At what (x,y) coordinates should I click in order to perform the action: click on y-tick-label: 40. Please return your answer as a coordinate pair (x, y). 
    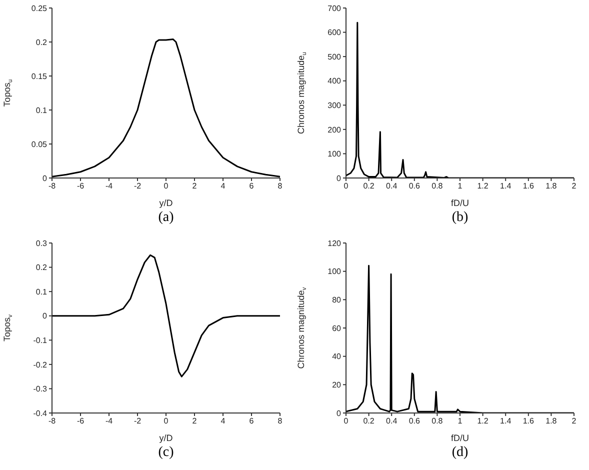
    Looking at the image, I should click on (337, 357).